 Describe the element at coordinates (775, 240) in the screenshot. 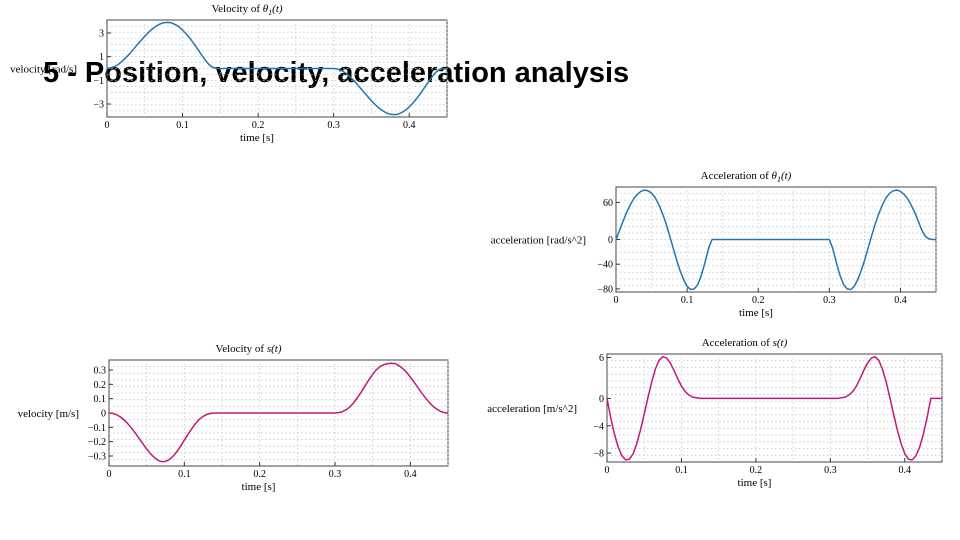

I see `chart1-series-line` at that location.